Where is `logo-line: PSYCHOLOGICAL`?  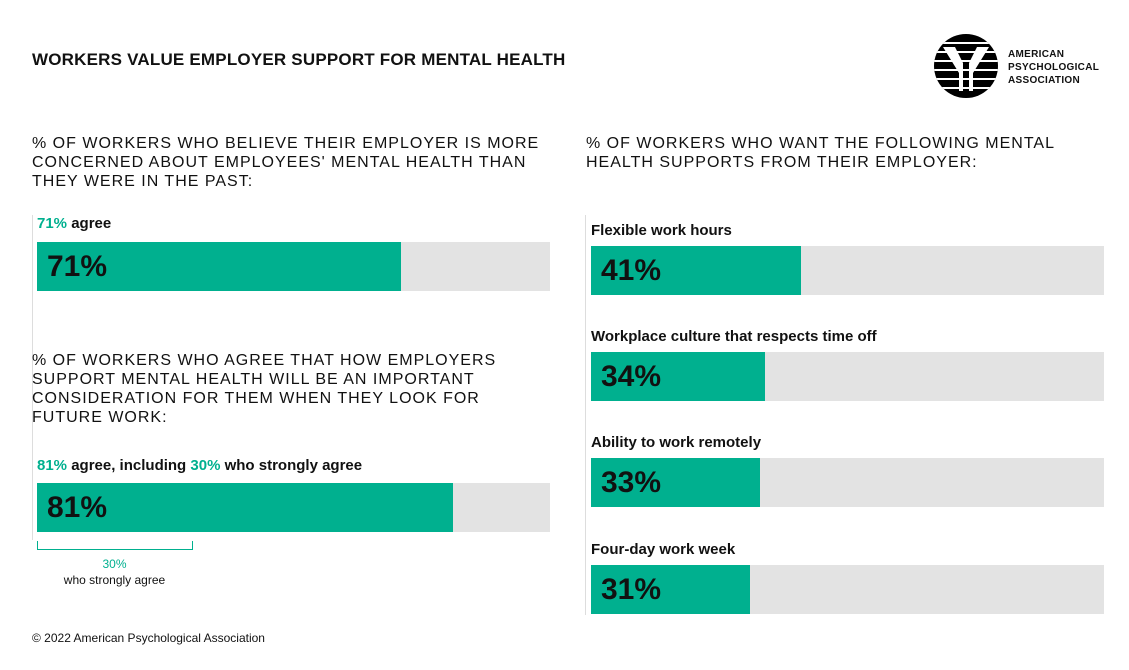 logo-line: PSYCHOLOGICAL is located at coordinates (1054, 67).